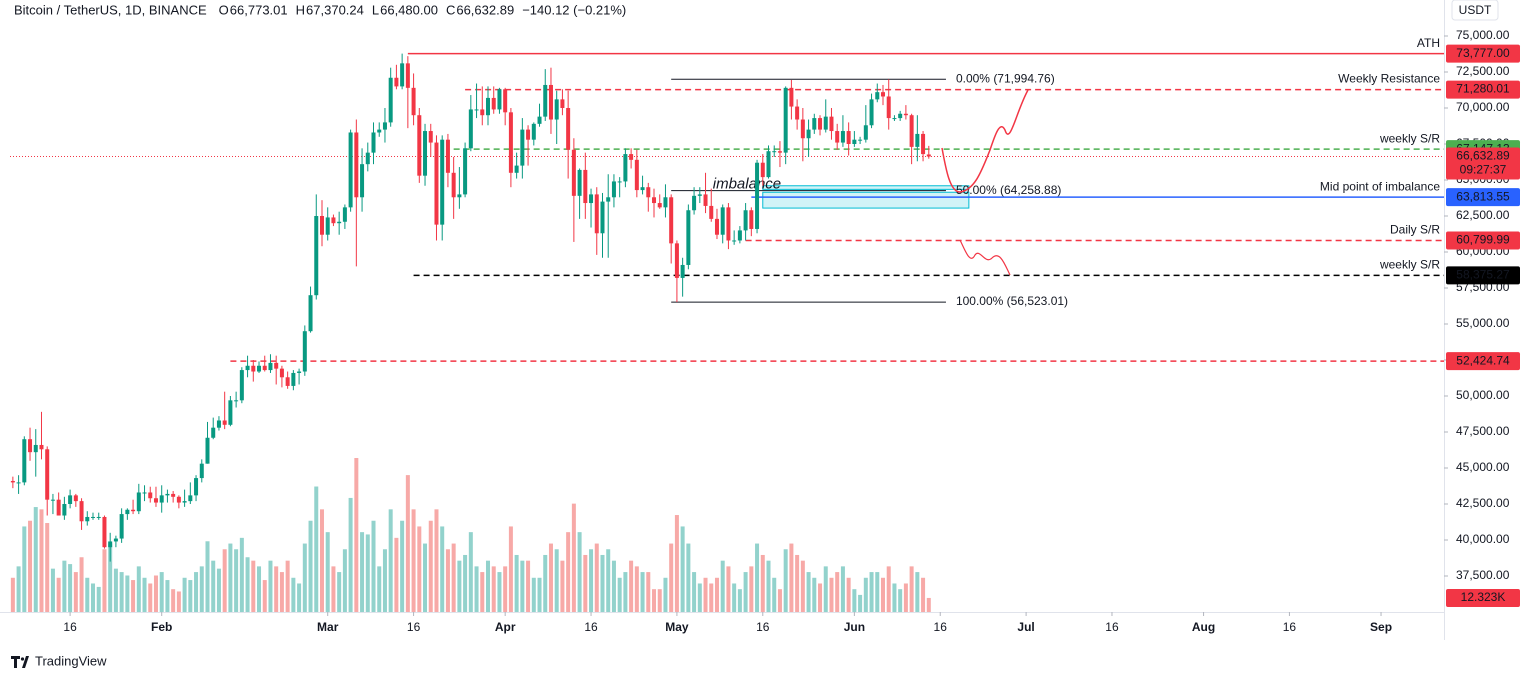 The width and height of the screenshot is (1536, 680). Describe the element at coordinates (470, 535) in the screenshot. I see `volume-layer` at that location.